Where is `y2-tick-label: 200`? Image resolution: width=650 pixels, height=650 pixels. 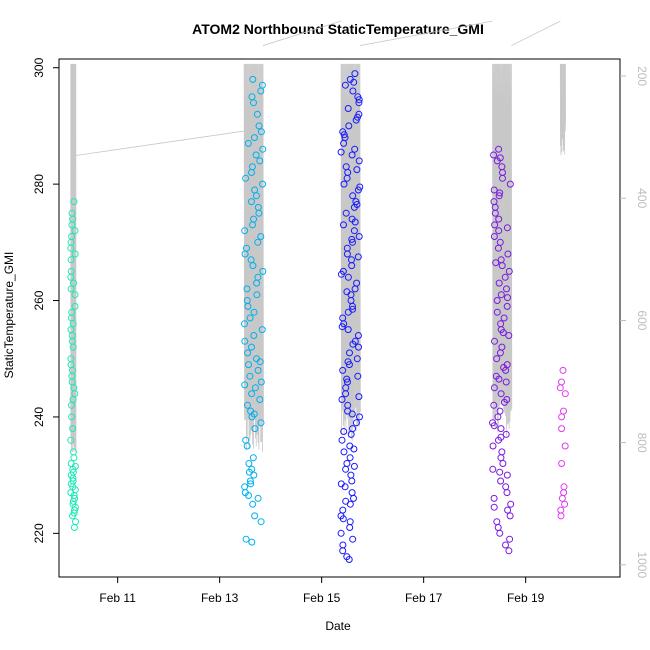
y2-tick-label: 200 is located at coordinates (642, 76).